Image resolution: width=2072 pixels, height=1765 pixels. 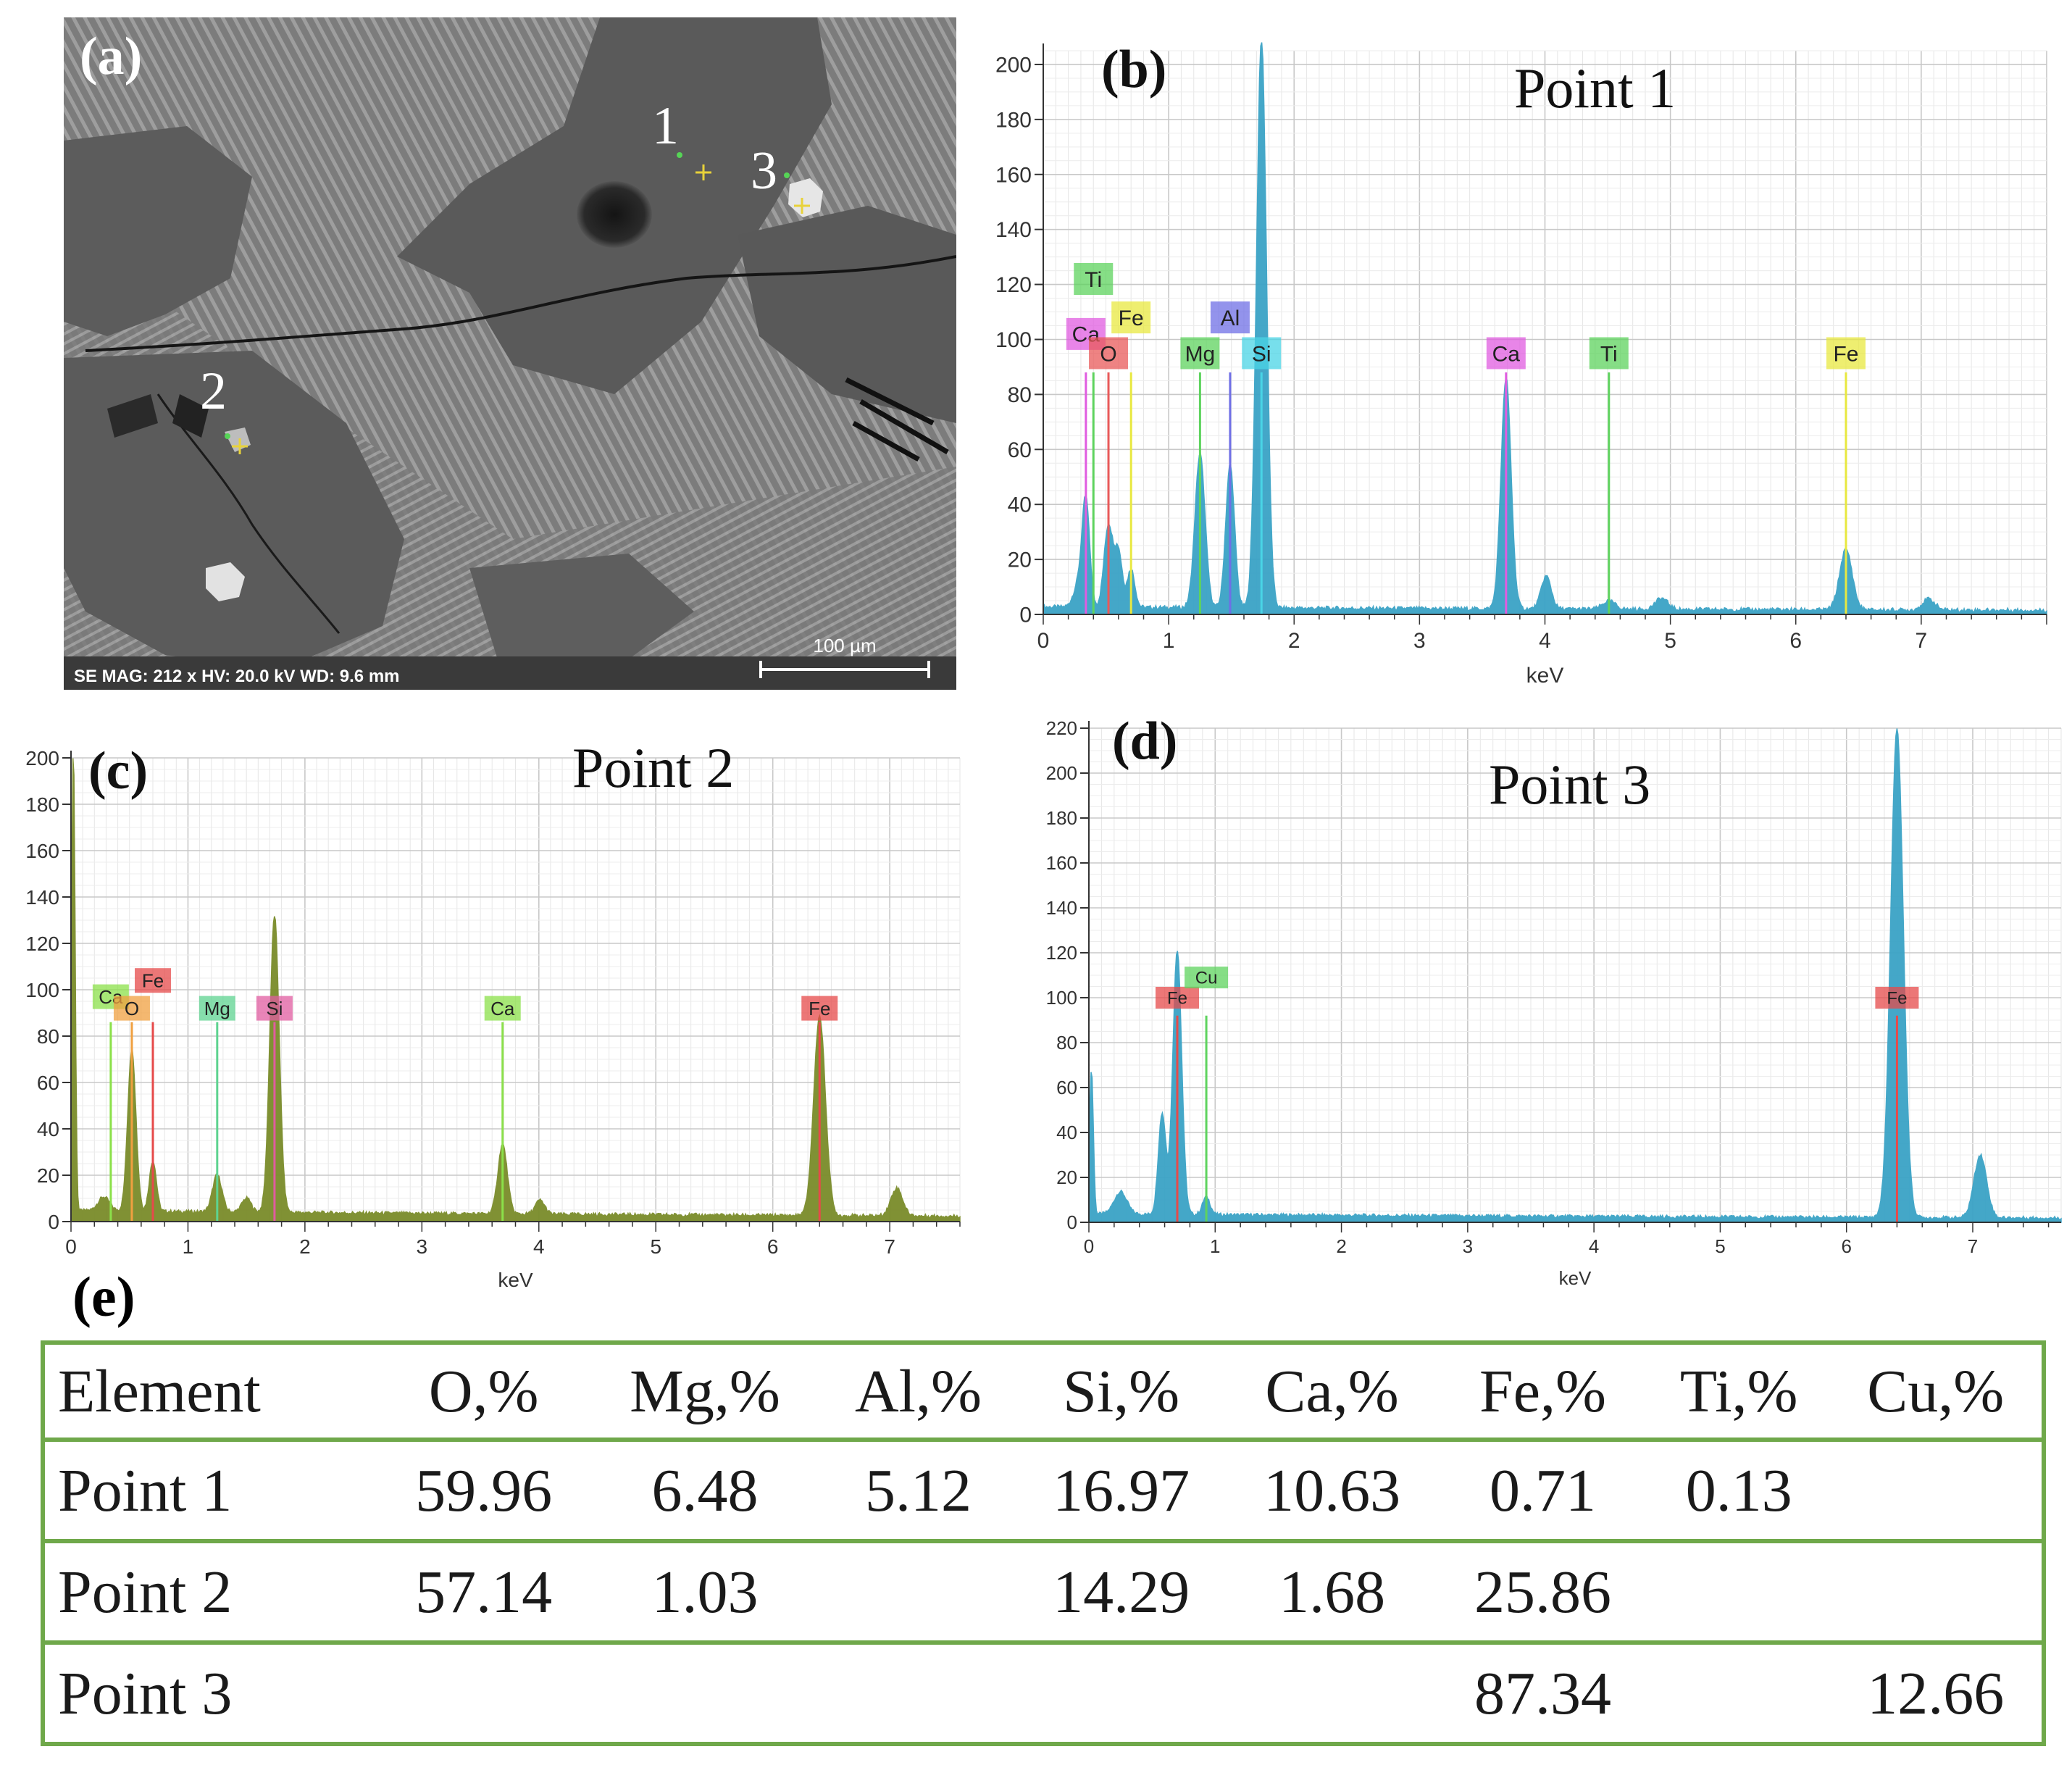 I want to click on table-cell: 1.03, so click(x=705, y=1592).